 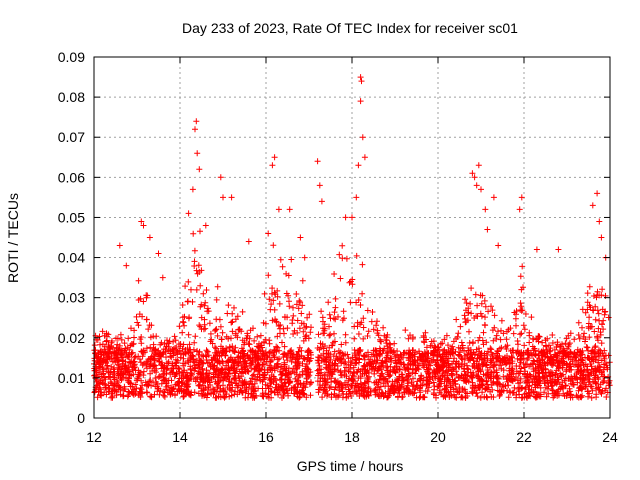 What do you see at coordinates (350, 466) in the screenshot?
I see `x-axis-label: GPS time / hours` at bounding box center [350, 466].